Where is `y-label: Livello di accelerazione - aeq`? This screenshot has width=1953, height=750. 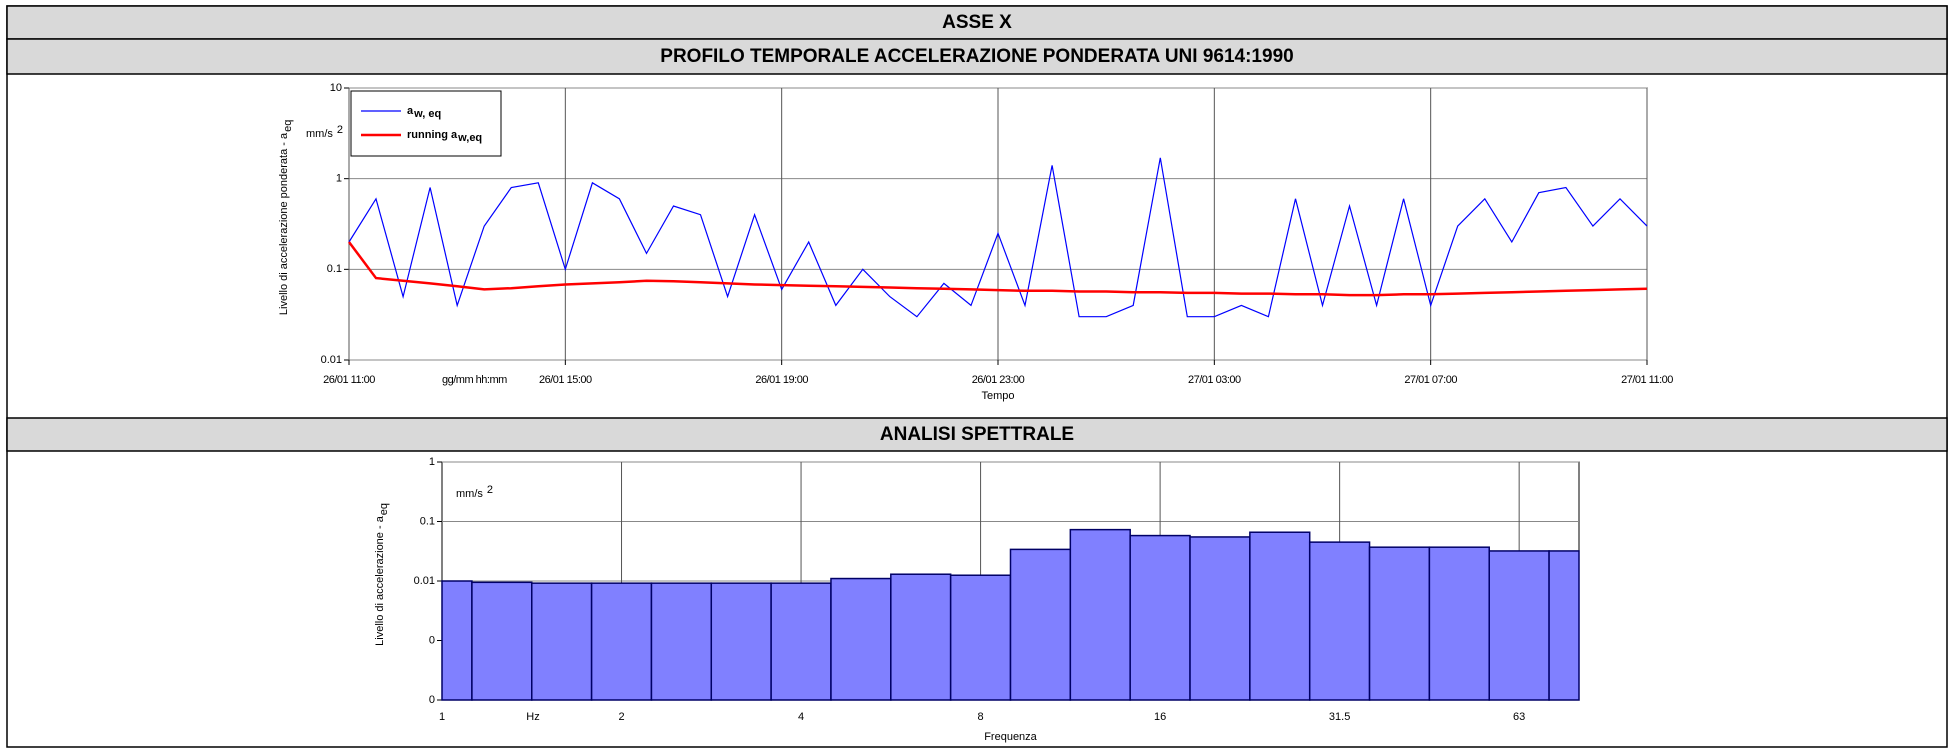 y-label: Livello di accelerazione - aeq is located at coordinates (382, 574).